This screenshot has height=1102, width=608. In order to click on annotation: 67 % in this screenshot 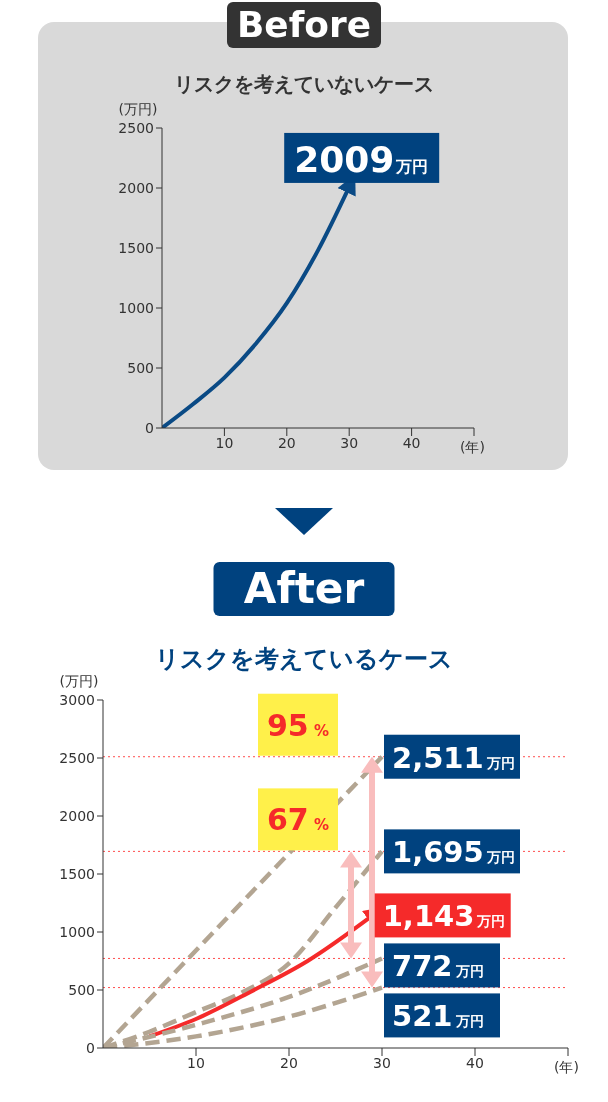, I will do `click(298, 820)`.